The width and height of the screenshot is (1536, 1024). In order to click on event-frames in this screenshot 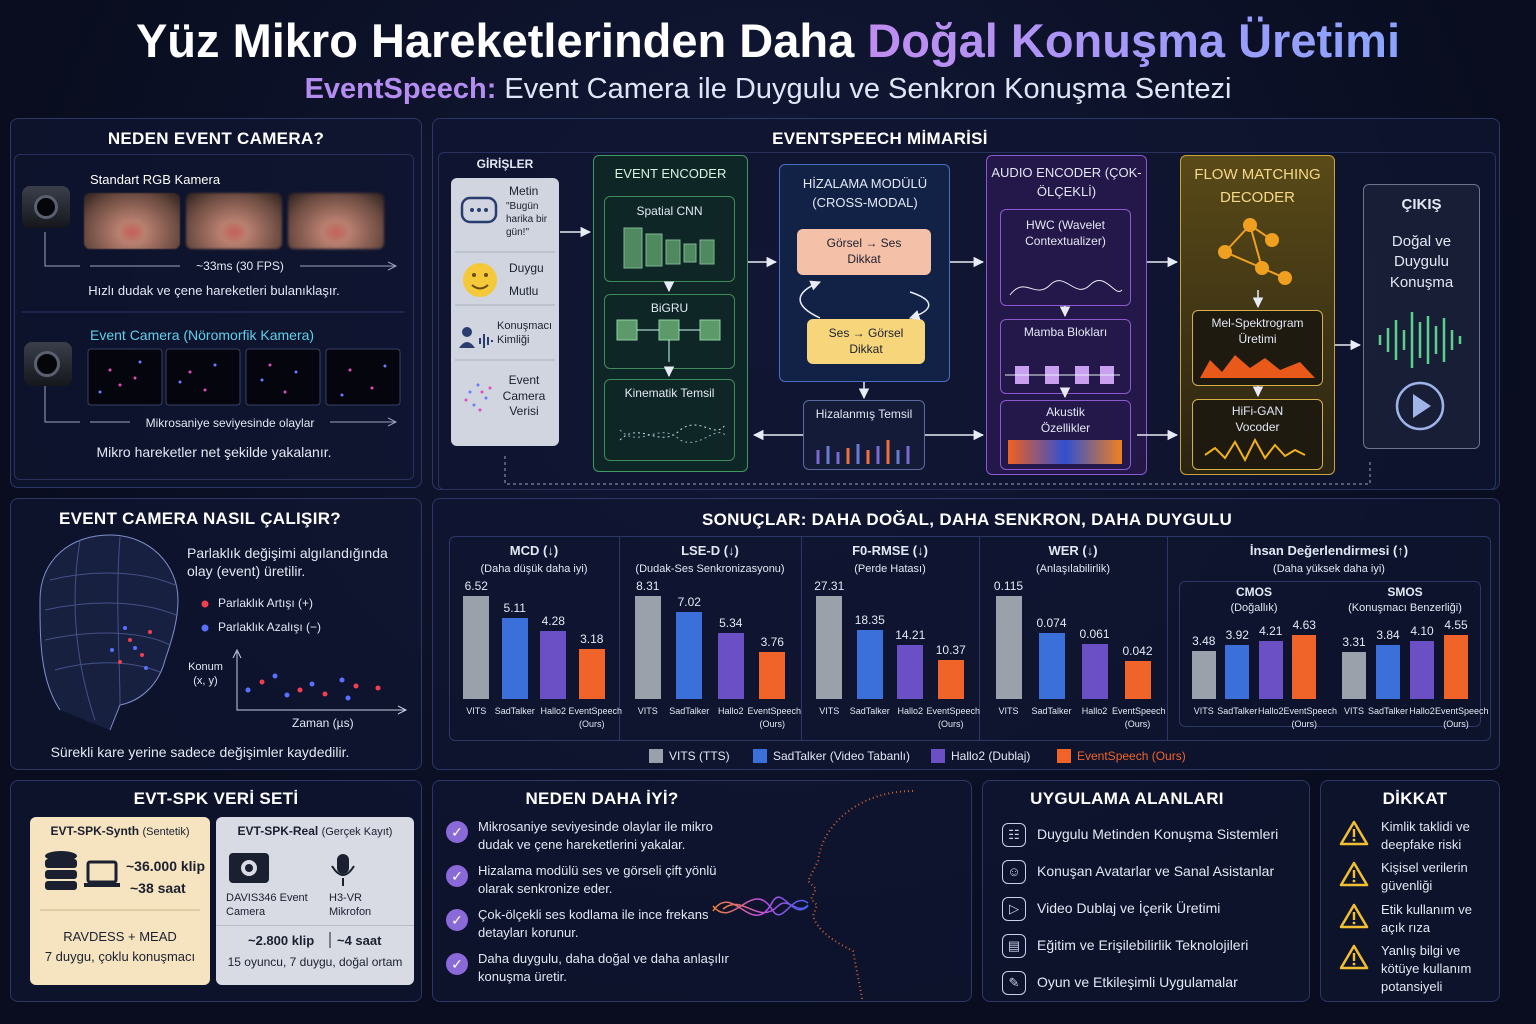, I will do `click(244, 377)`.